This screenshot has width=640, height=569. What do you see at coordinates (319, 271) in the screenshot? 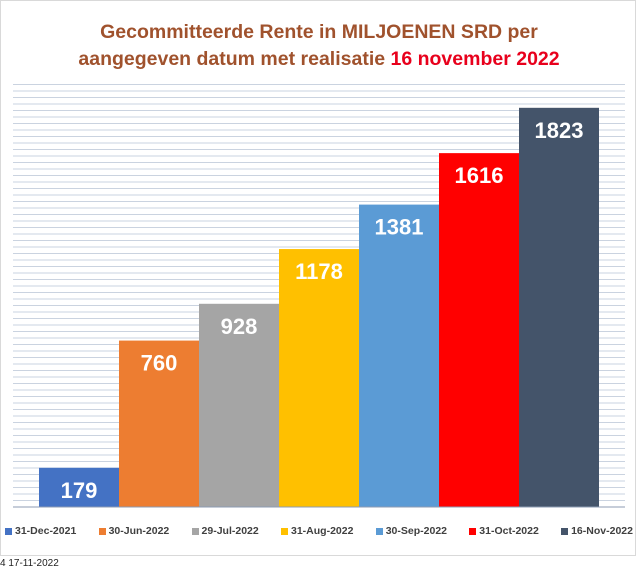
I see `data-label-31-Aug-2022: 1178` at bounding box center [319, 271].